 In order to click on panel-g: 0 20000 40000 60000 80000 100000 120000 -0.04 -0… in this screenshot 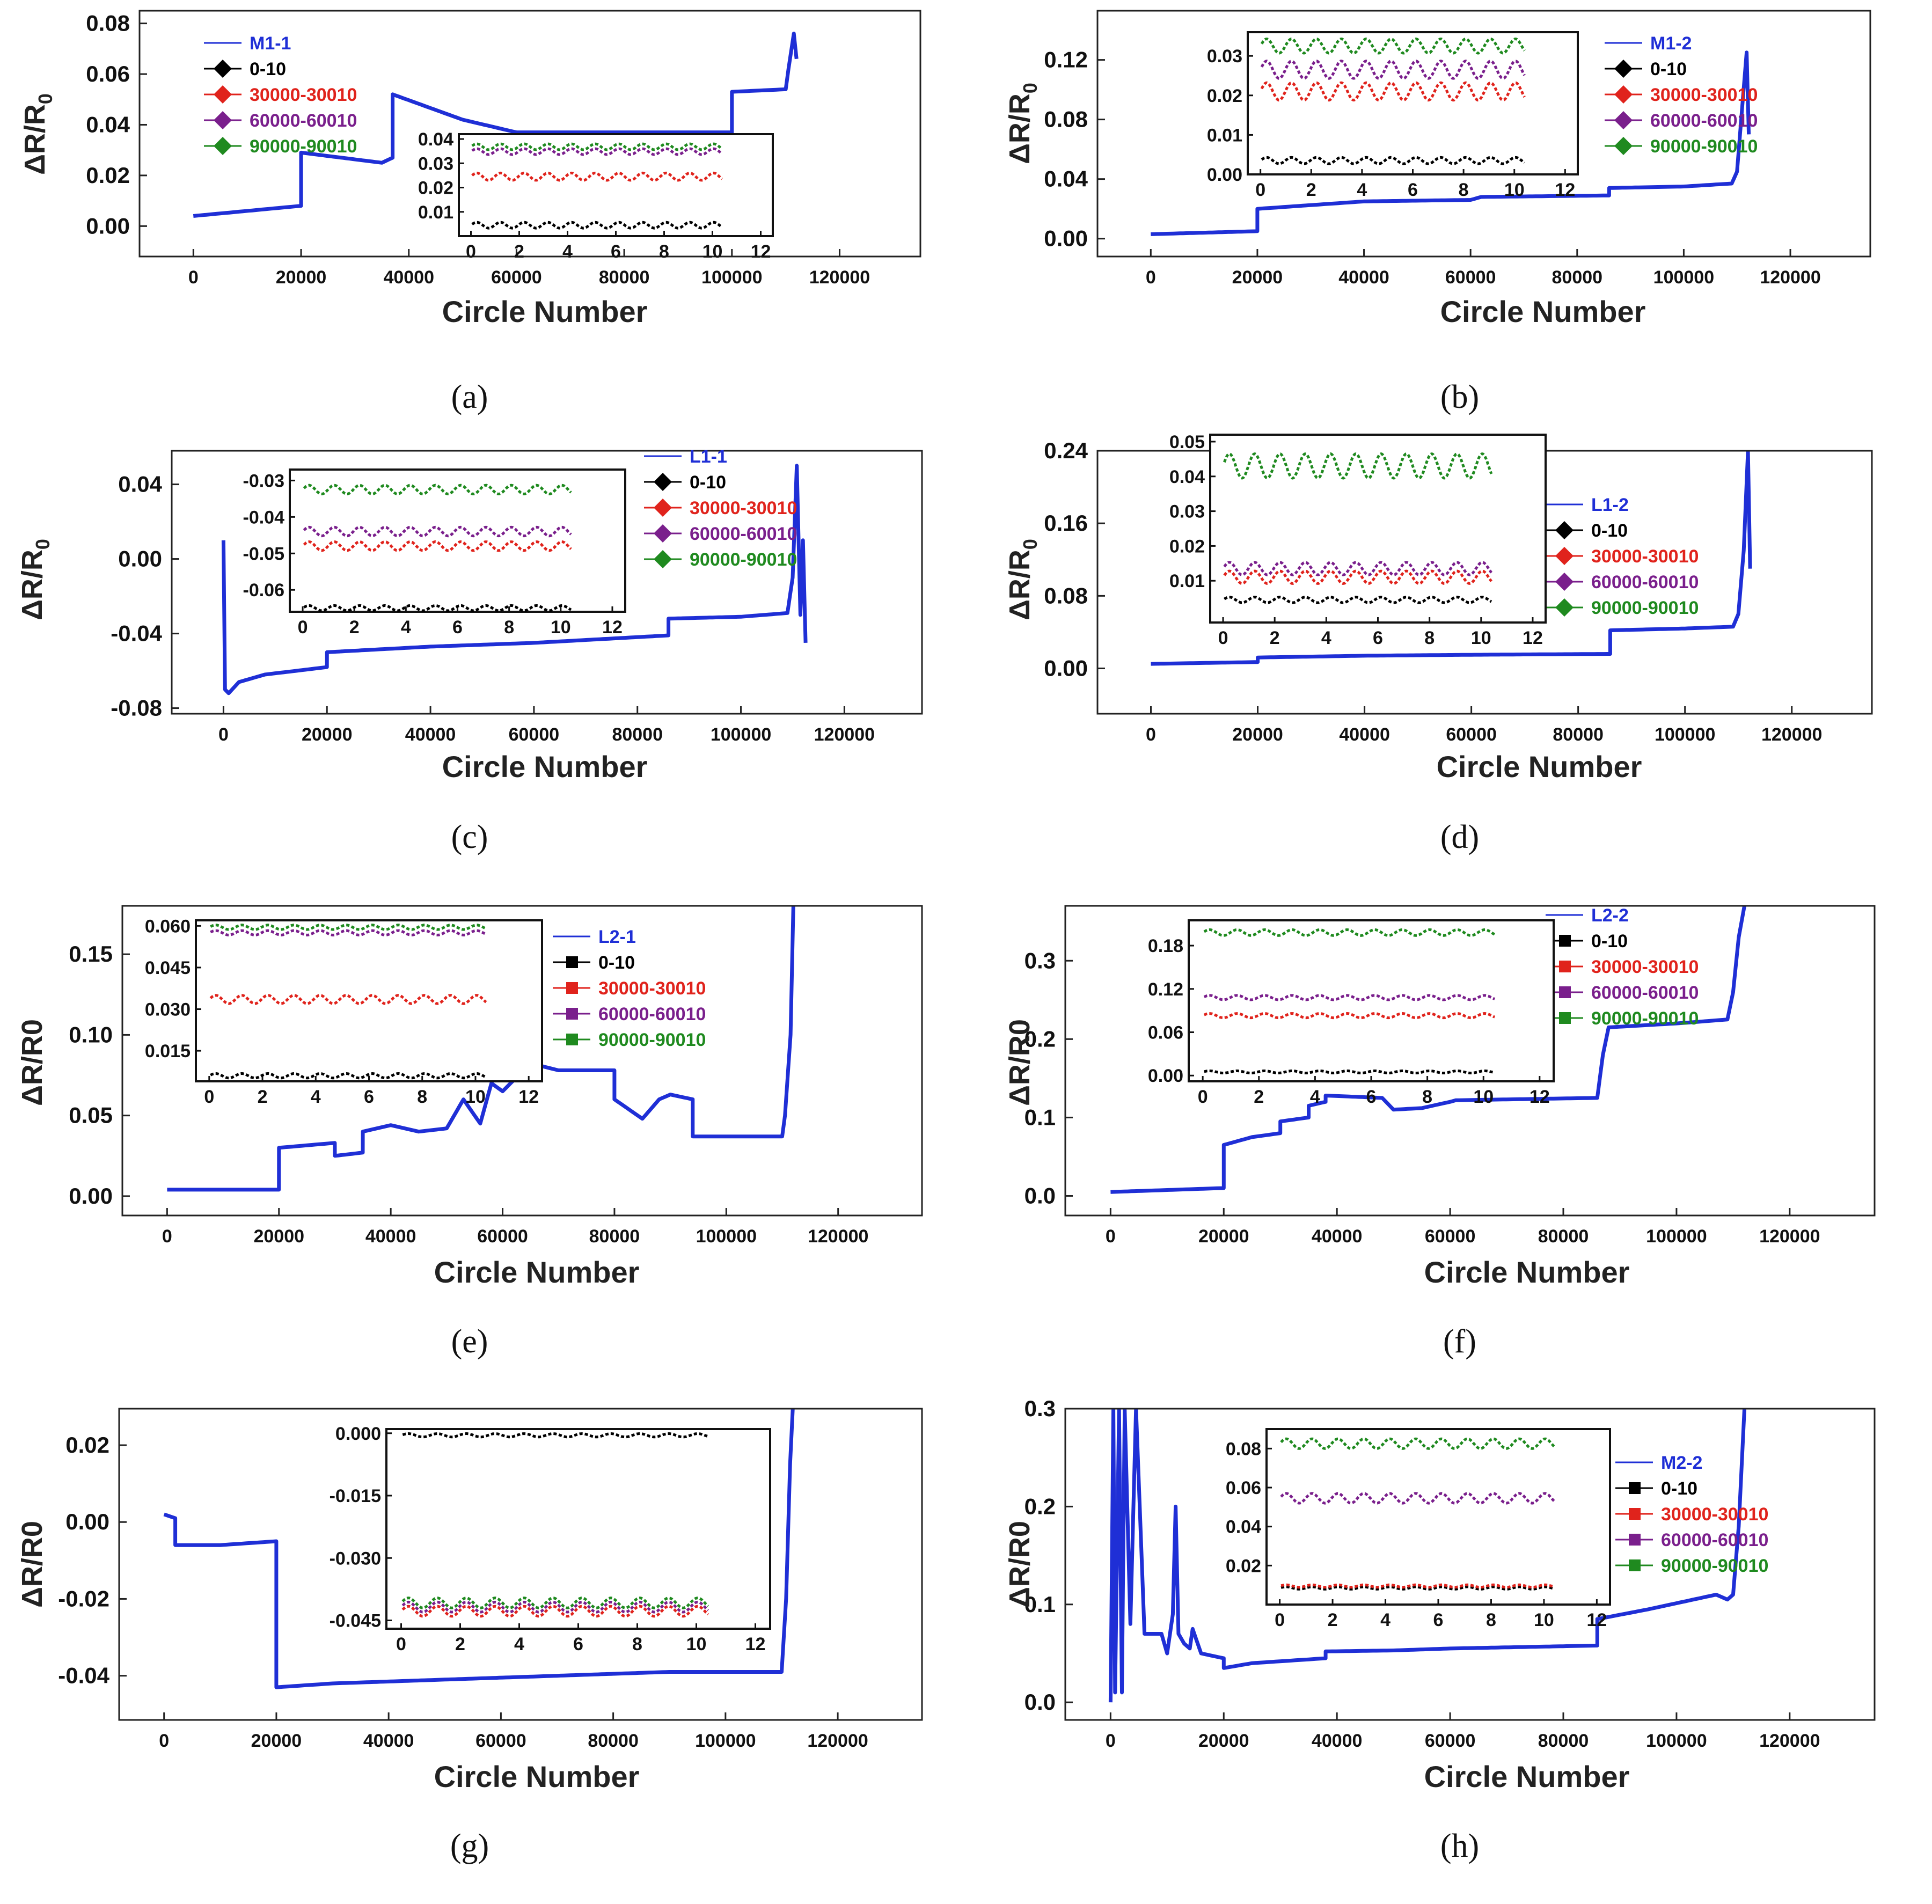, I will do `click(469, 1636)`.